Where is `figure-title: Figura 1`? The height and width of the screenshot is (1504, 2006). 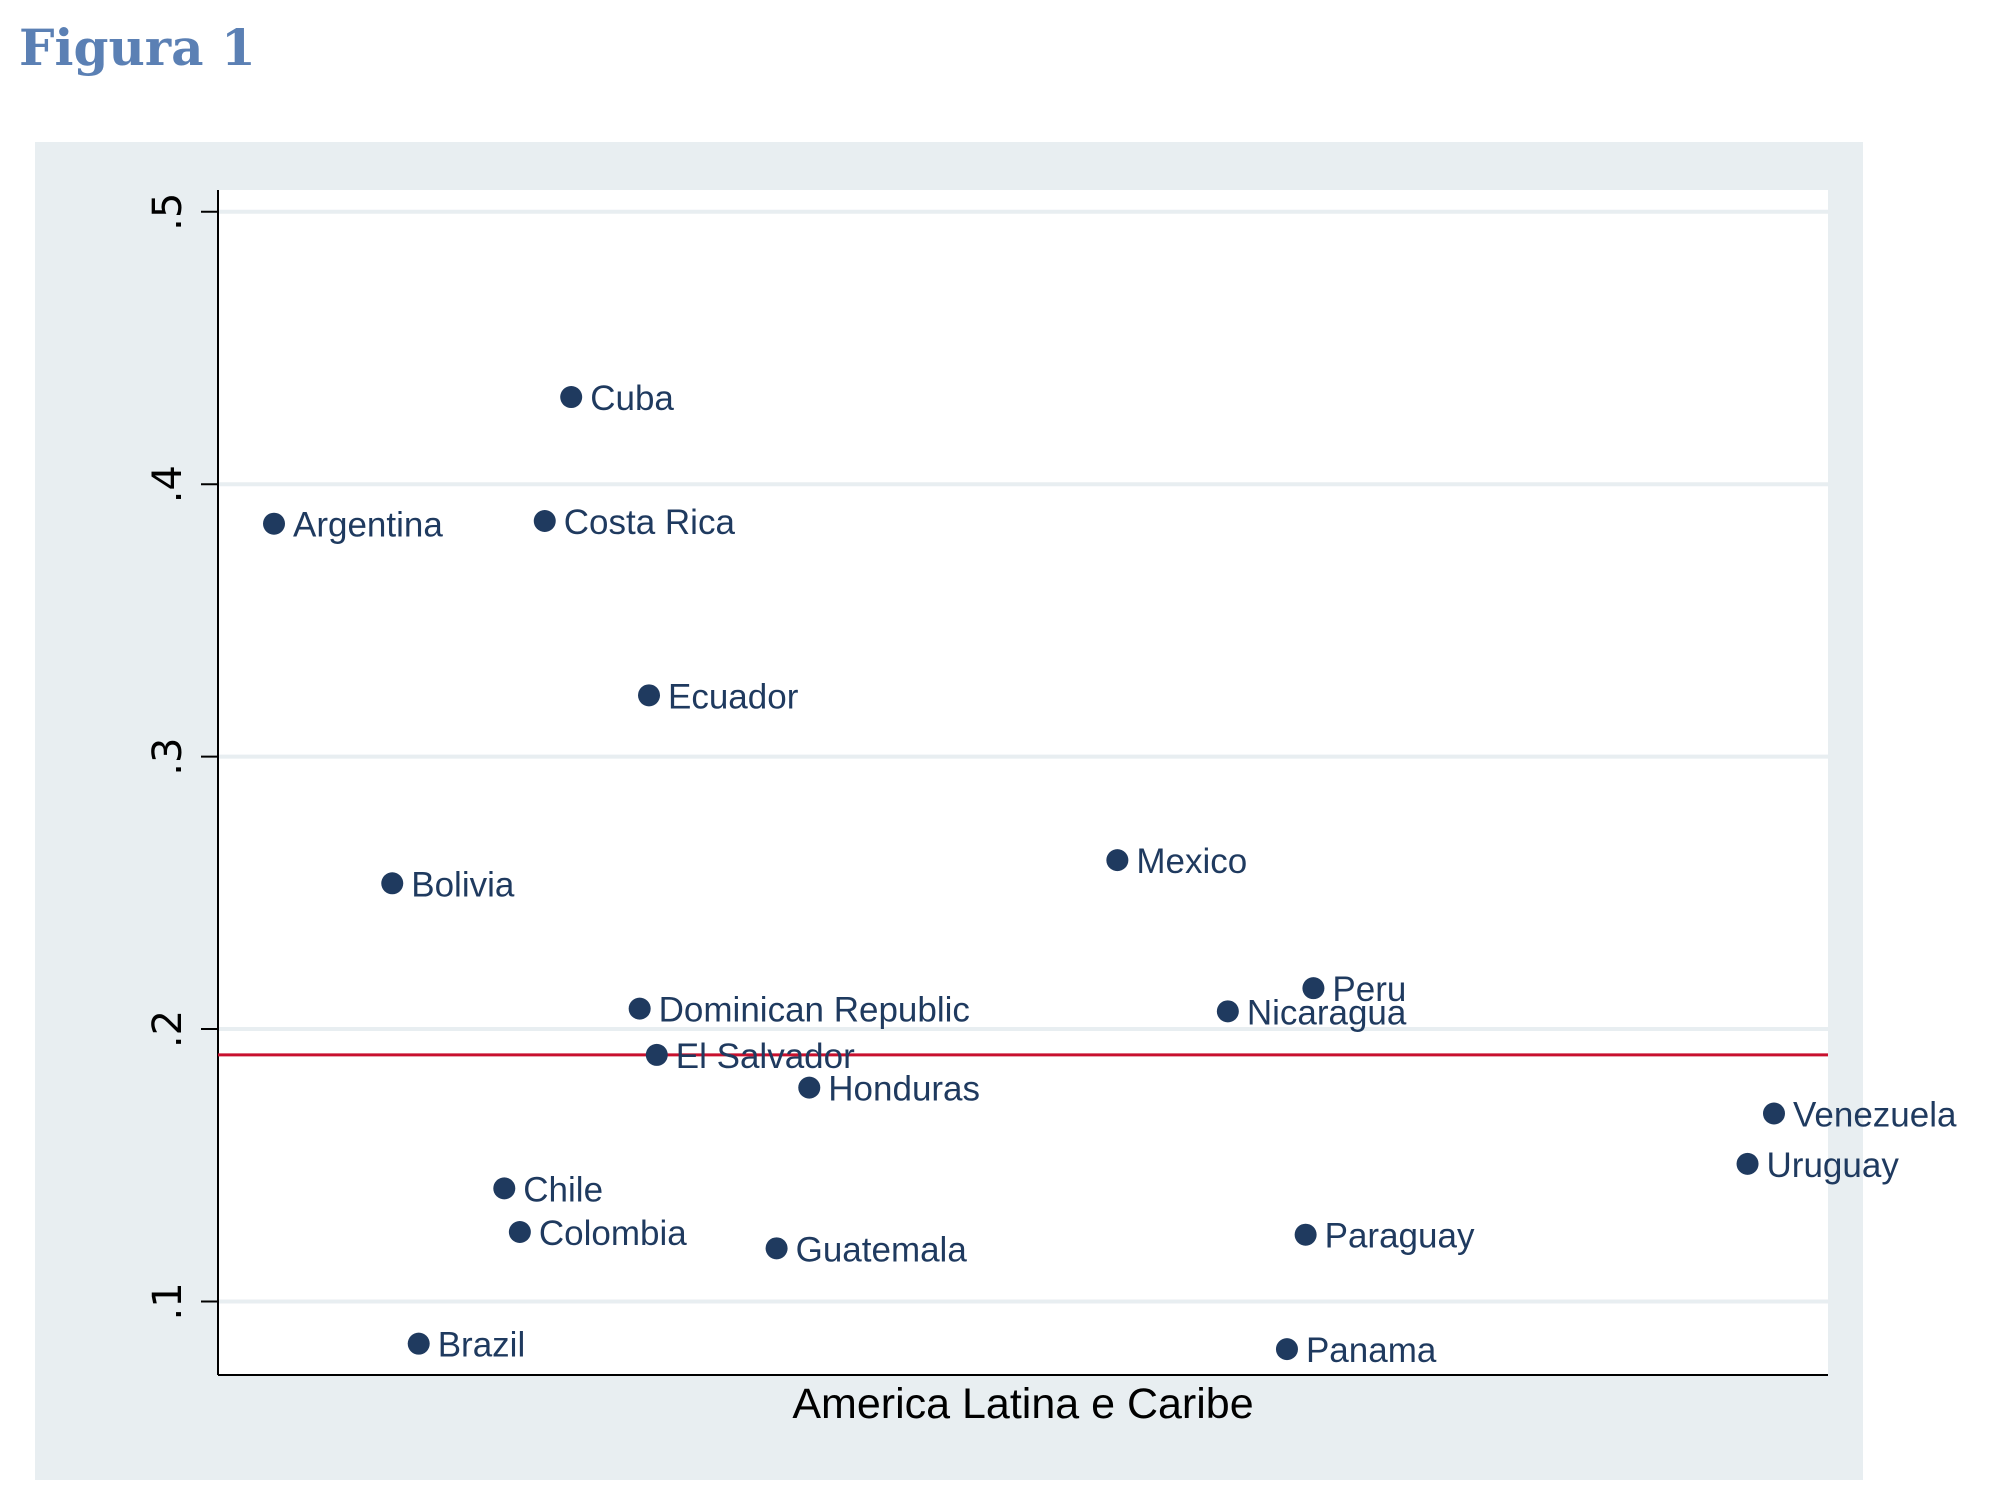
figure-title: Figura 1 is located at coordinates (137, 47).